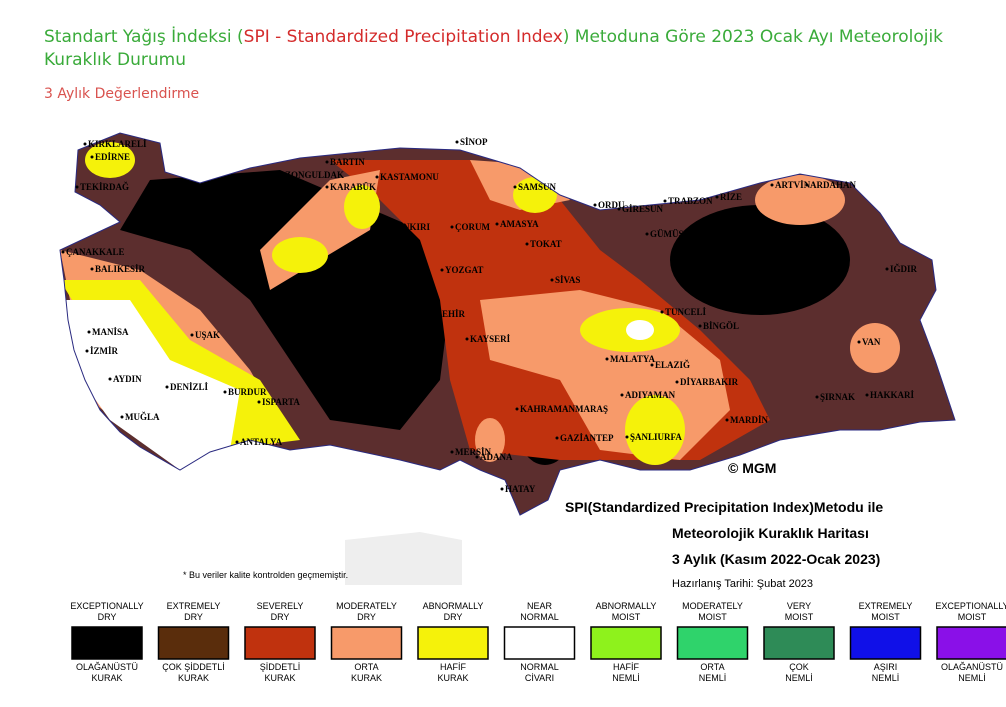  I want to click on subtitle: 3 Aylık Değerlendirme, so click(122, 94).